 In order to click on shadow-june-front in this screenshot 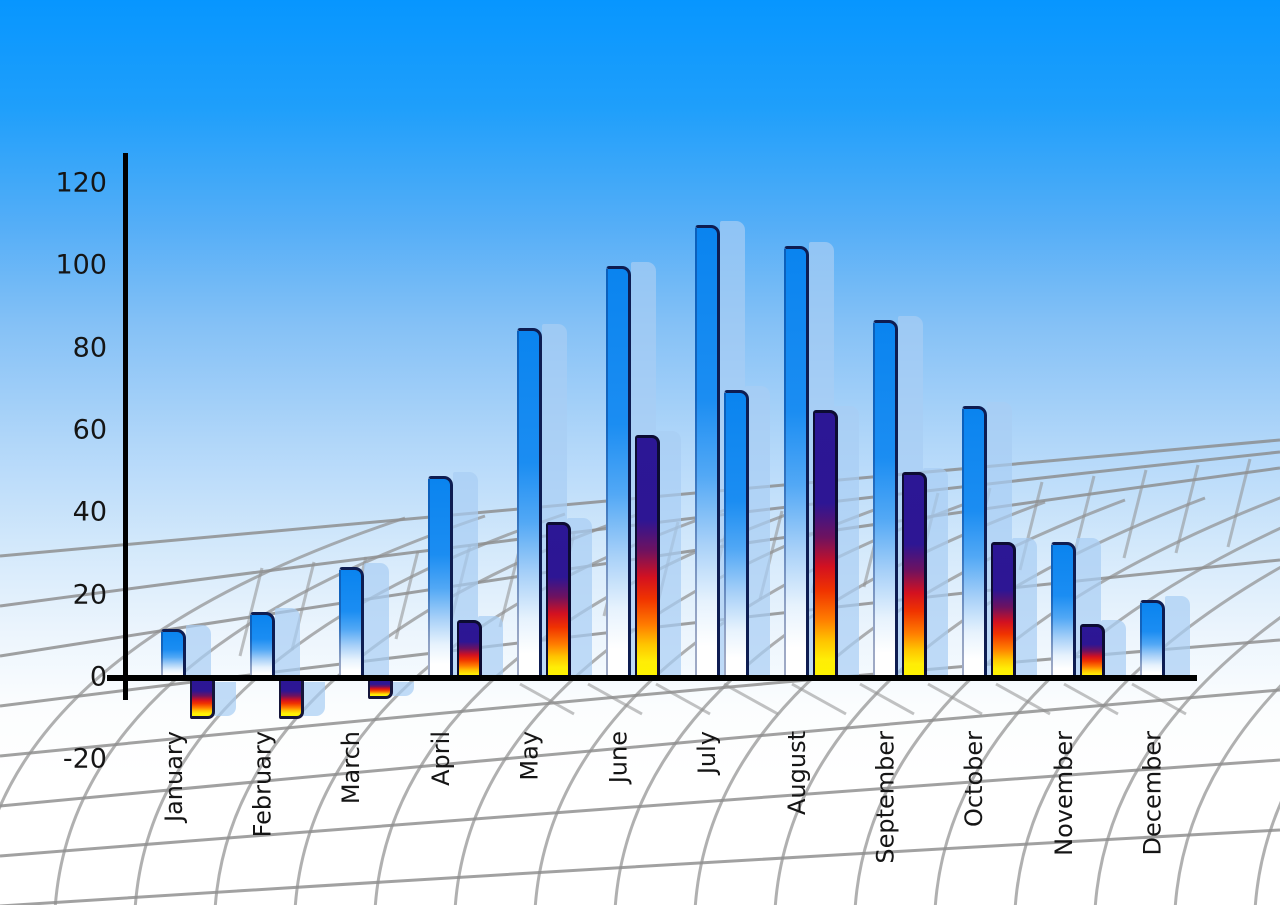, I will do `click(668, 554)`.